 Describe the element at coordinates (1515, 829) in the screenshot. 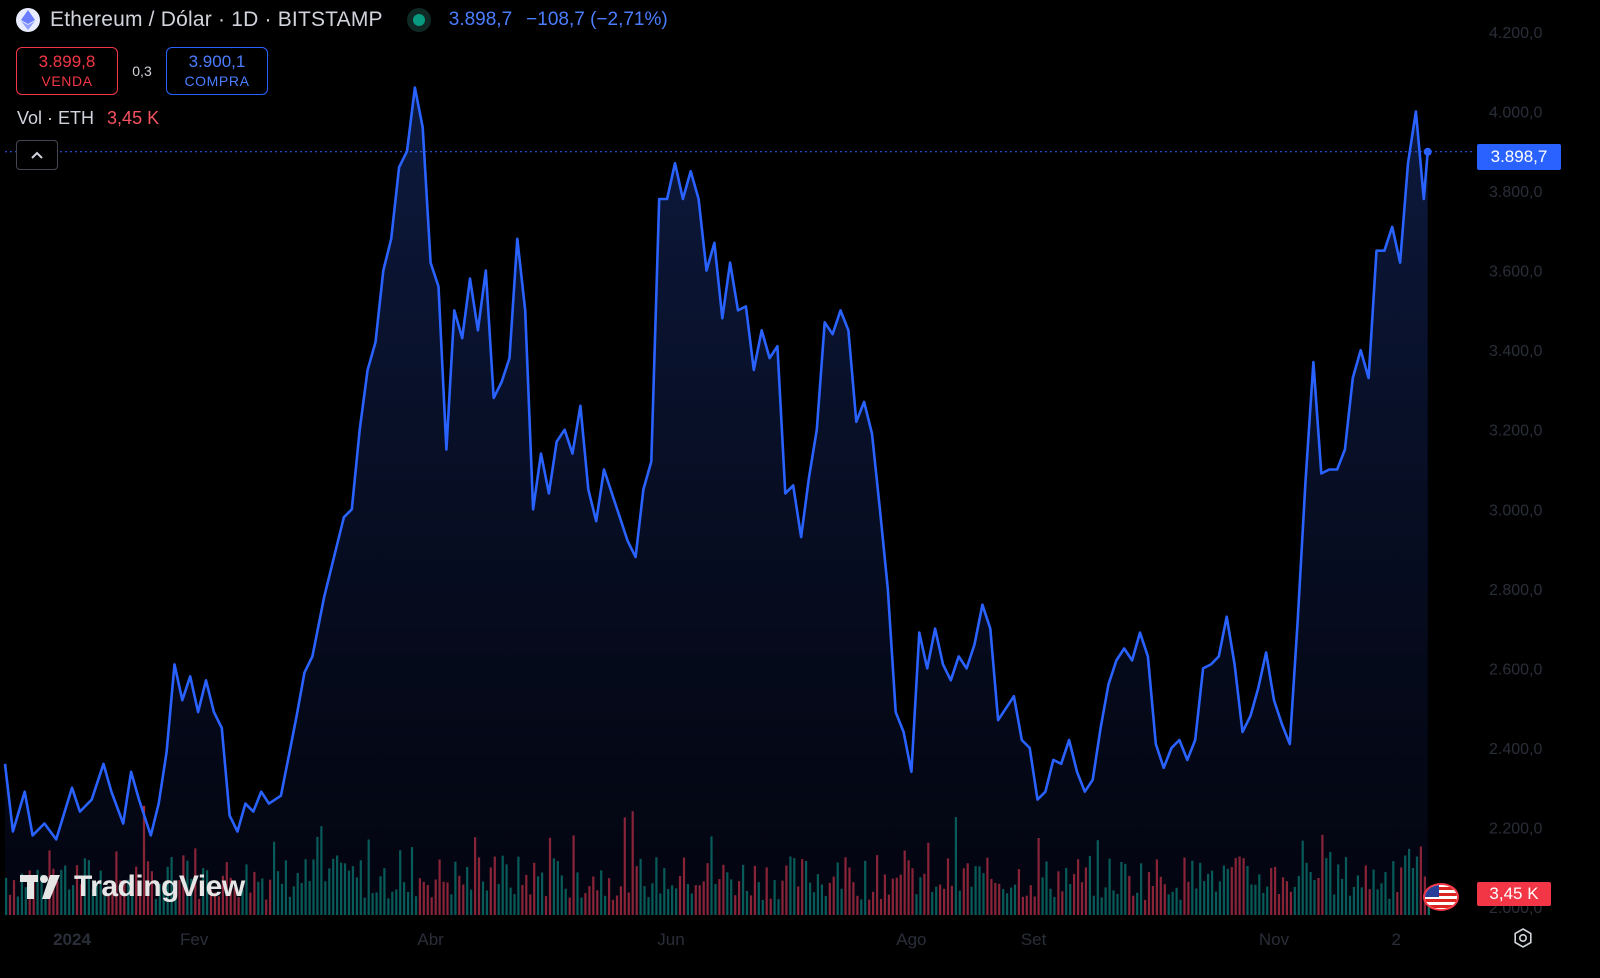

I see `y-tick-label: 2.200,0` at that location.